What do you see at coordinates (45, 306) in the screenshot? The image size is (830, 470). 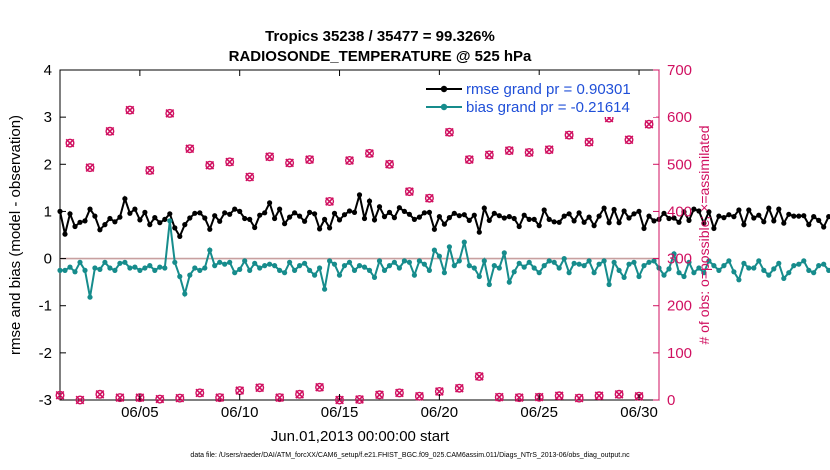 I see `y-tick-label: -1` at bounding box center [45, 306].